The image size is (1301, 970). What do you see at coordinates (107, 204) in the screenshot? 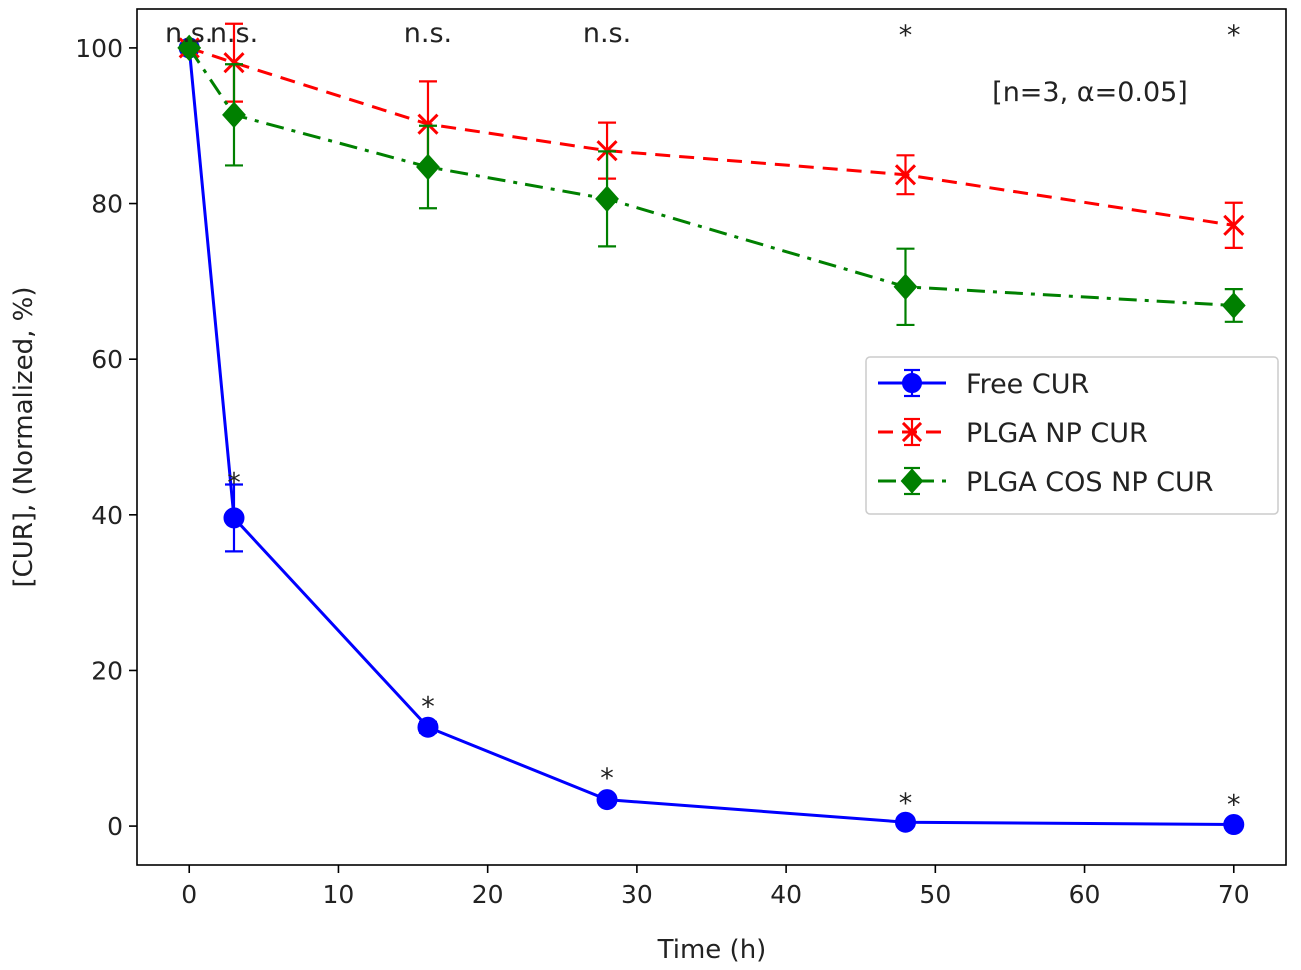
I see `y-tick-label: 80` at bounding box center [107, 204].